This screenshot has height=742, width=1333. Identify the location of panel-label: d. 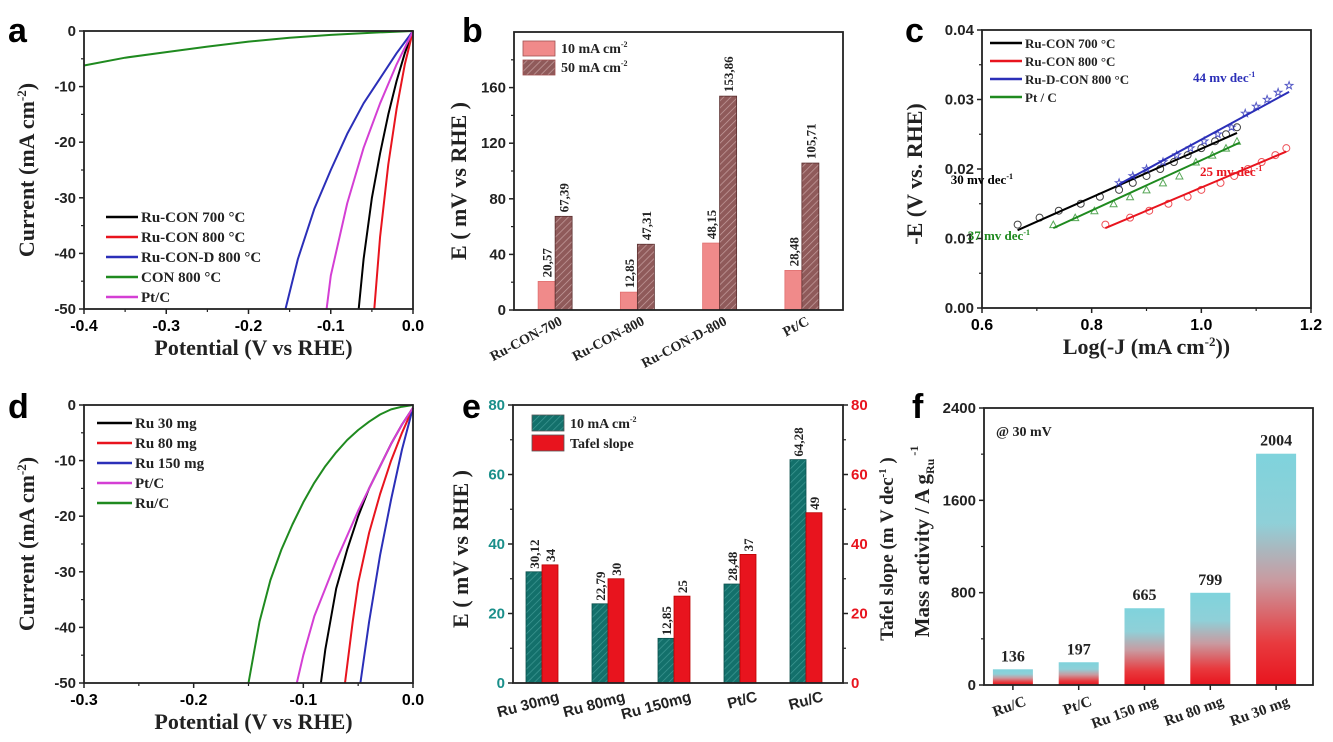
(18, 407).